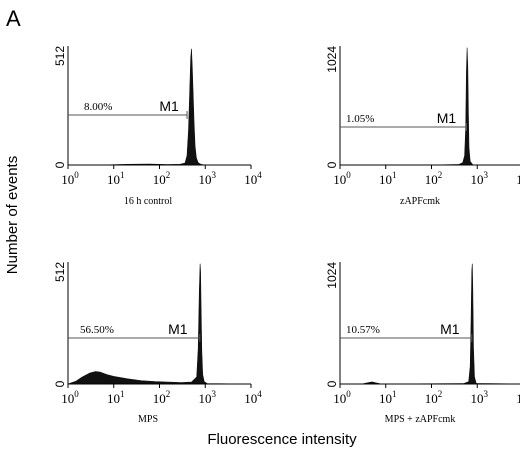 The image size is (520, 450). What do you see at coordinates (282, 439) in the screenshot?
I see `x-axis-label: Fluorescence intensity` at bounding box center [282, 439].